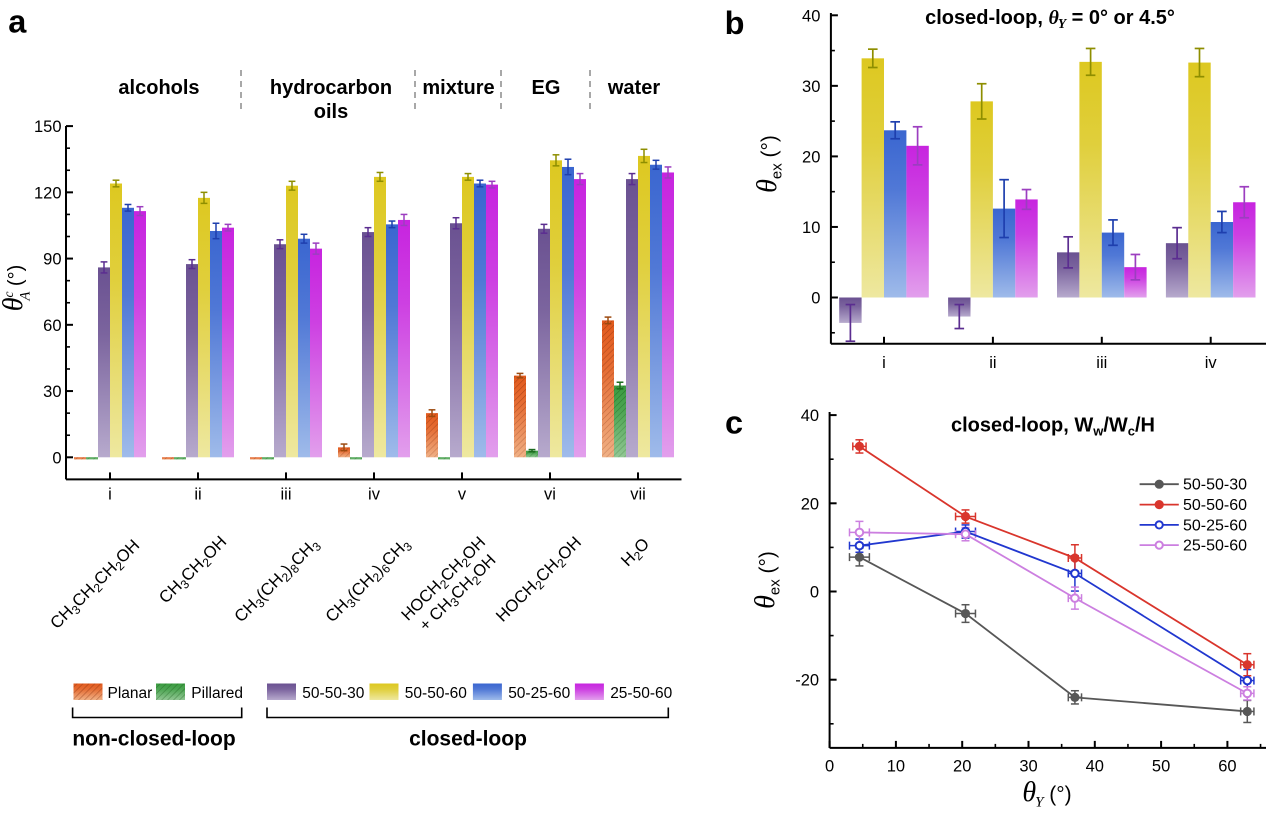 Image resolution: width=1268 pixels, height=821 pixels. What do you see at coordinates (1053, 427) in the screenshot?
I see `svg-text: closed-loop, Ww/Wc/H` at bounding box center [1053, 427].